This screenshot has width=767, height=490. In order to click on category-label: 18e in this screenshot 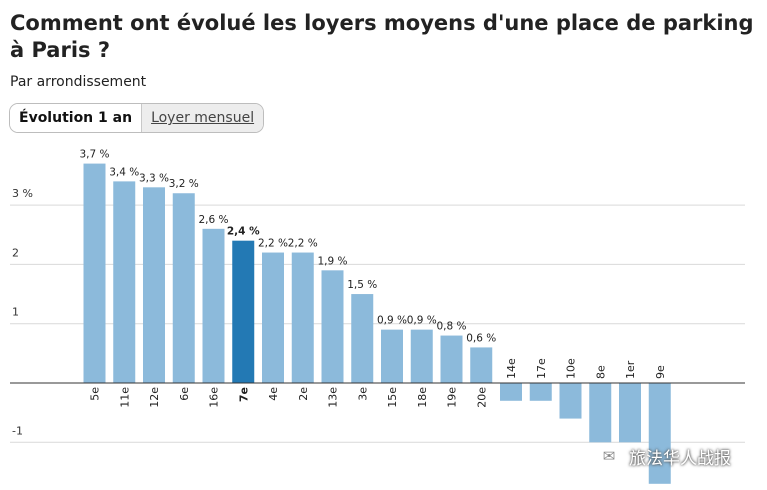, I will do `click(422, 397)`.